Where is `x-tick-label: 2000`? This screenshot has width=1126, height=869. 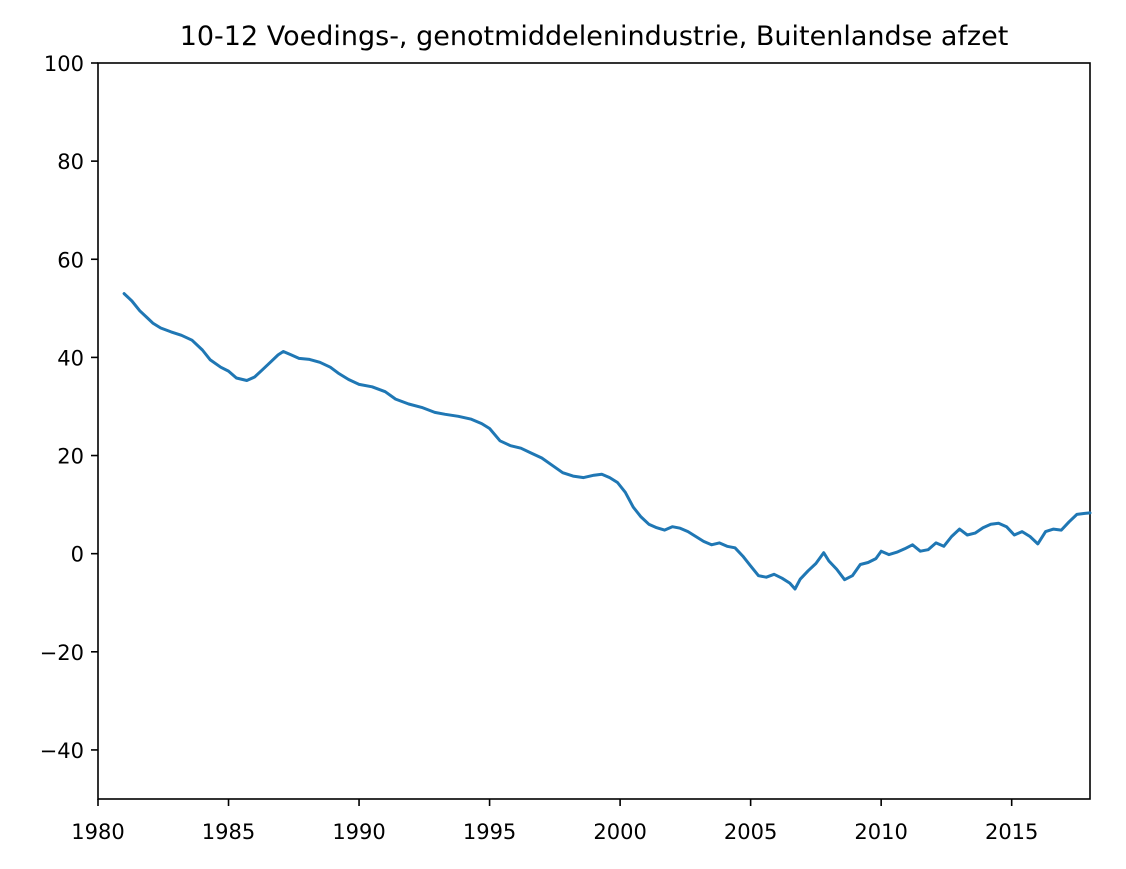 x-tick-label: 2000 is located at coordinates (619, 832).